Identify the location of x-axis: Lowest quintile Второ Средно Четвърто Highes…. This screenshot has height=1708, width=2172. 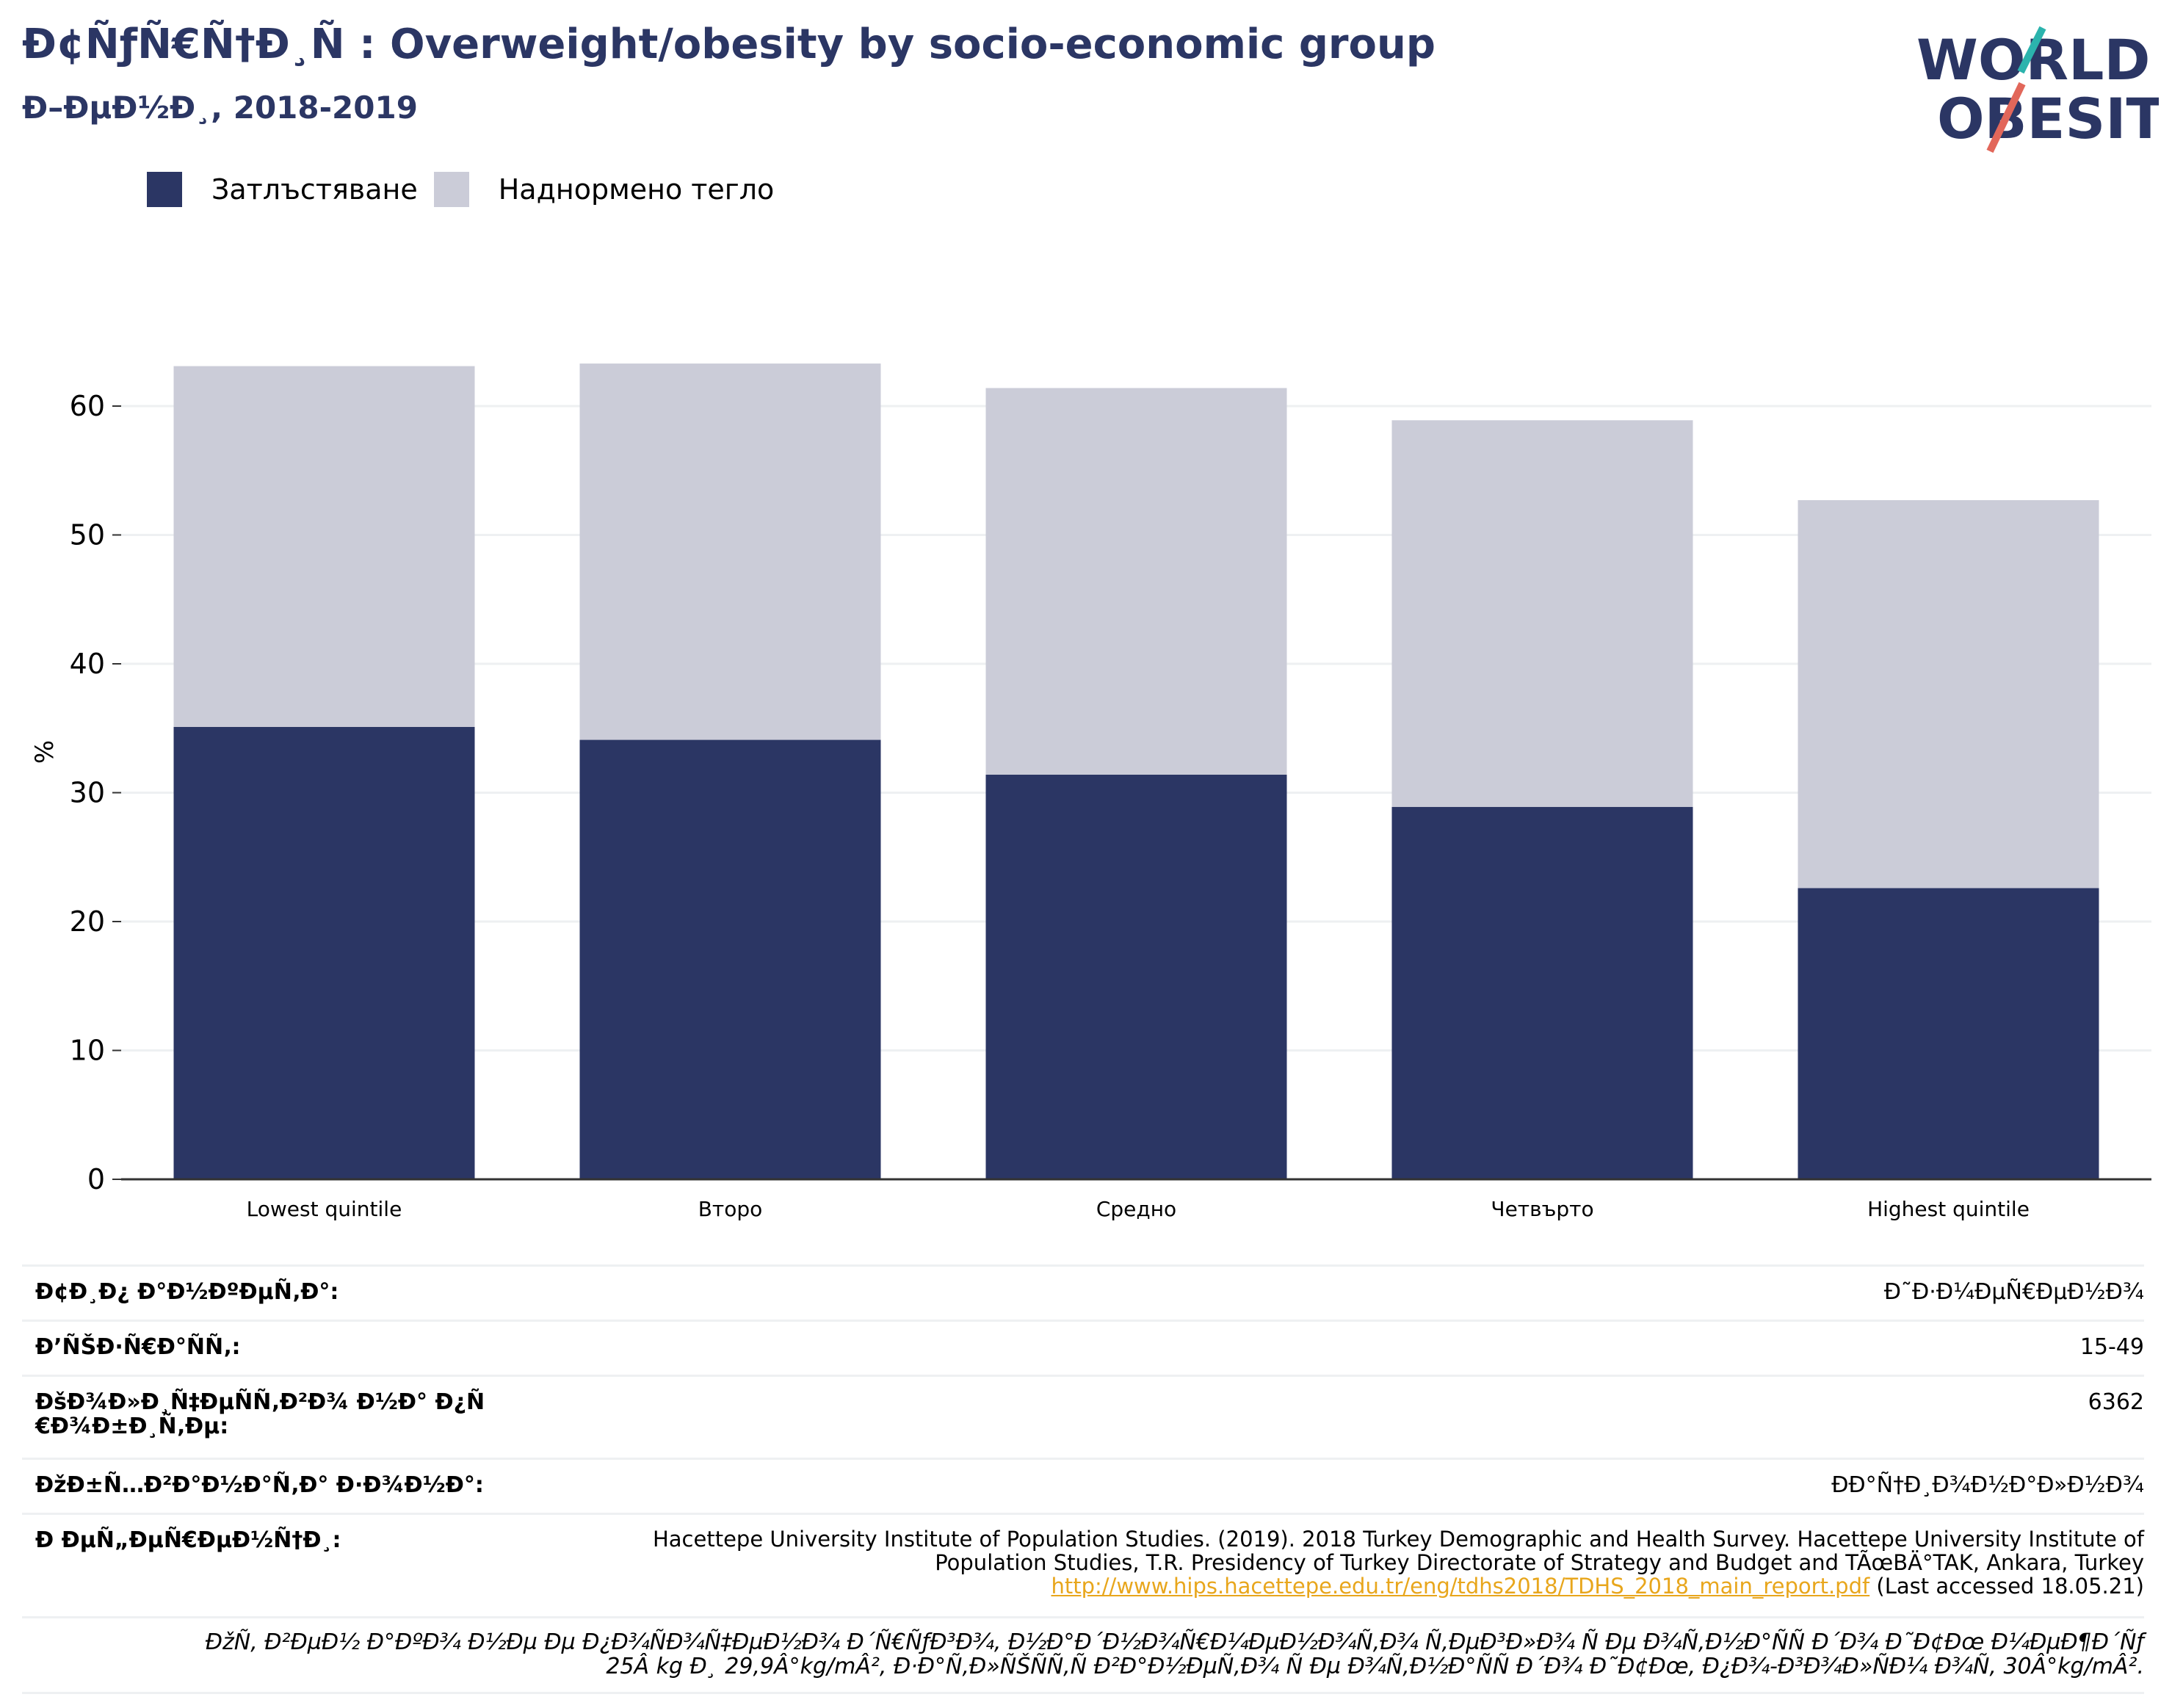
(1136, 1199).